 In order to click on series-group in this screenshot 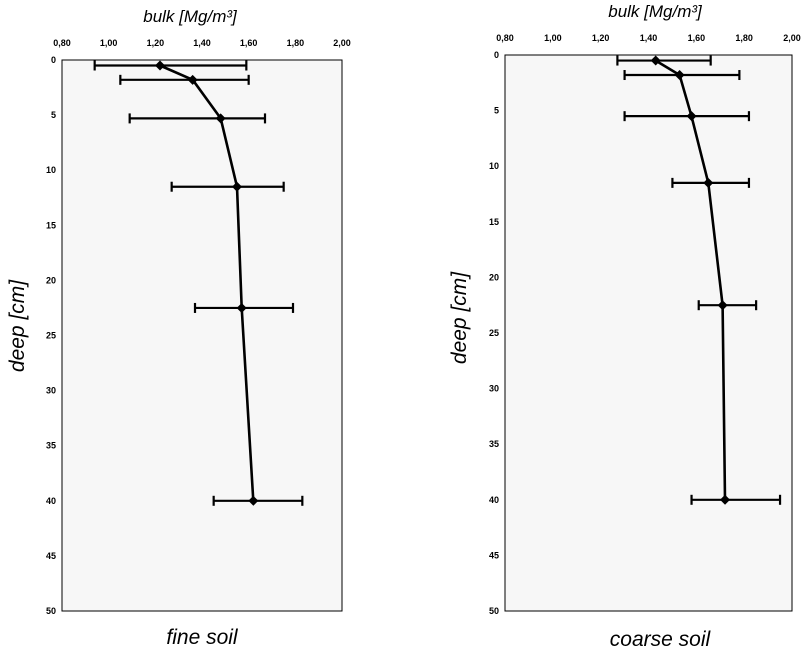, I will do `click(699, 280)`.